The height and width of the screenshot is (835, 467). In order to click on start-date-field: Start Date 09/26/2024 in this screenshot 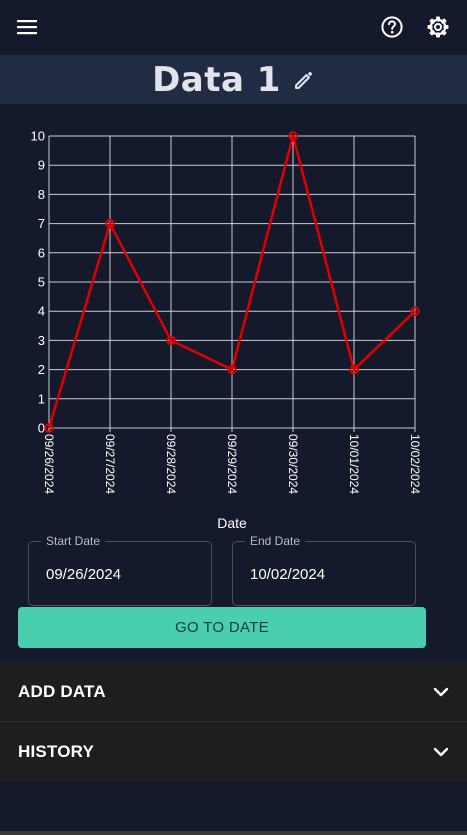, I will do `click(120, 570)`.